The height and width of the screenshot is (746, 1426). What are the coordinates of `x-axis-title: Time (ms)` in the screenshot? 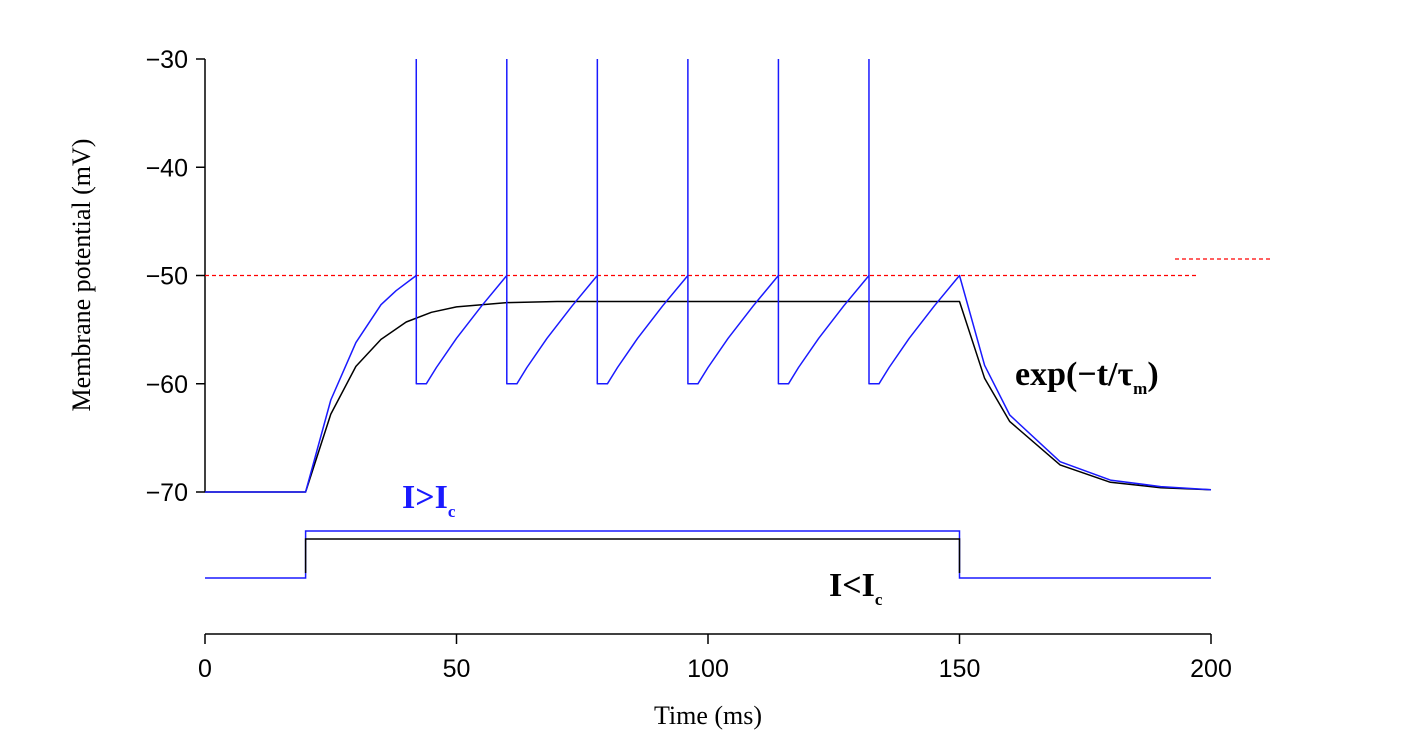 It's located at (708, 715).